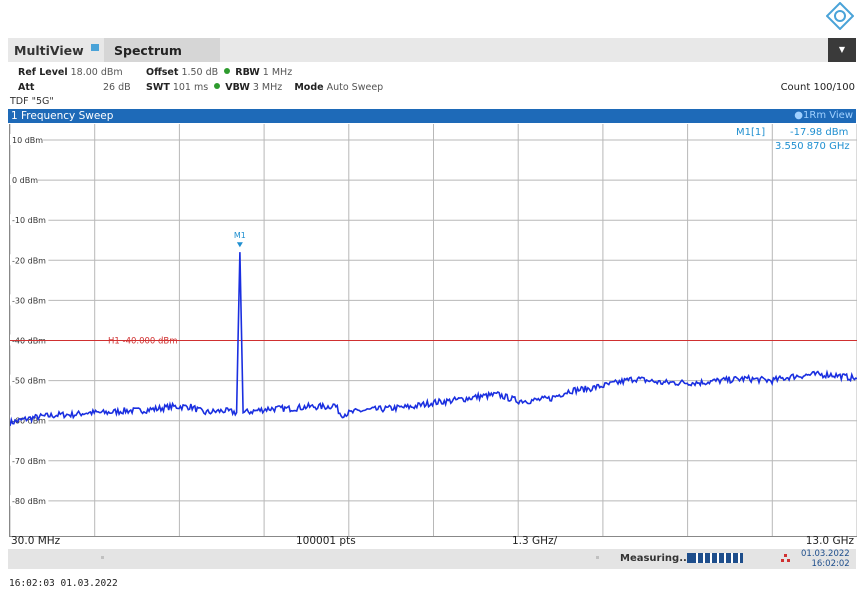 The width and height of the screenshot is (857, 594). What do you see at coordinates (96, 72) in the screenshot?
I see `ref-level-value: 18.00 dBm` at bounding box center [96, 72].